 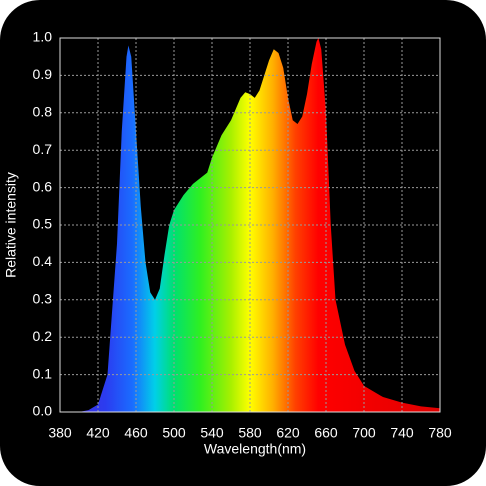 I want to click on x-tick-label: 540, so click(x=212, y=433).